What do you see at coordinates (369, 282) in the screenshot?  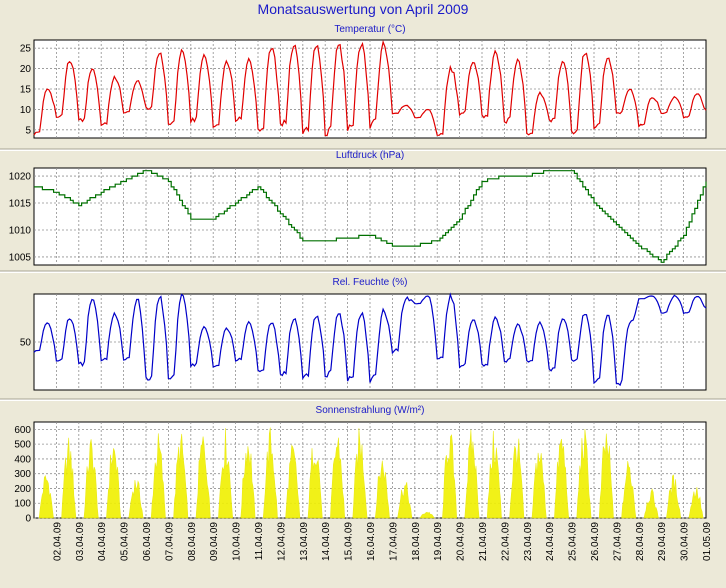 I see `chart-title: Rel. Feuchte (%)` at bounding box center [369, 282].